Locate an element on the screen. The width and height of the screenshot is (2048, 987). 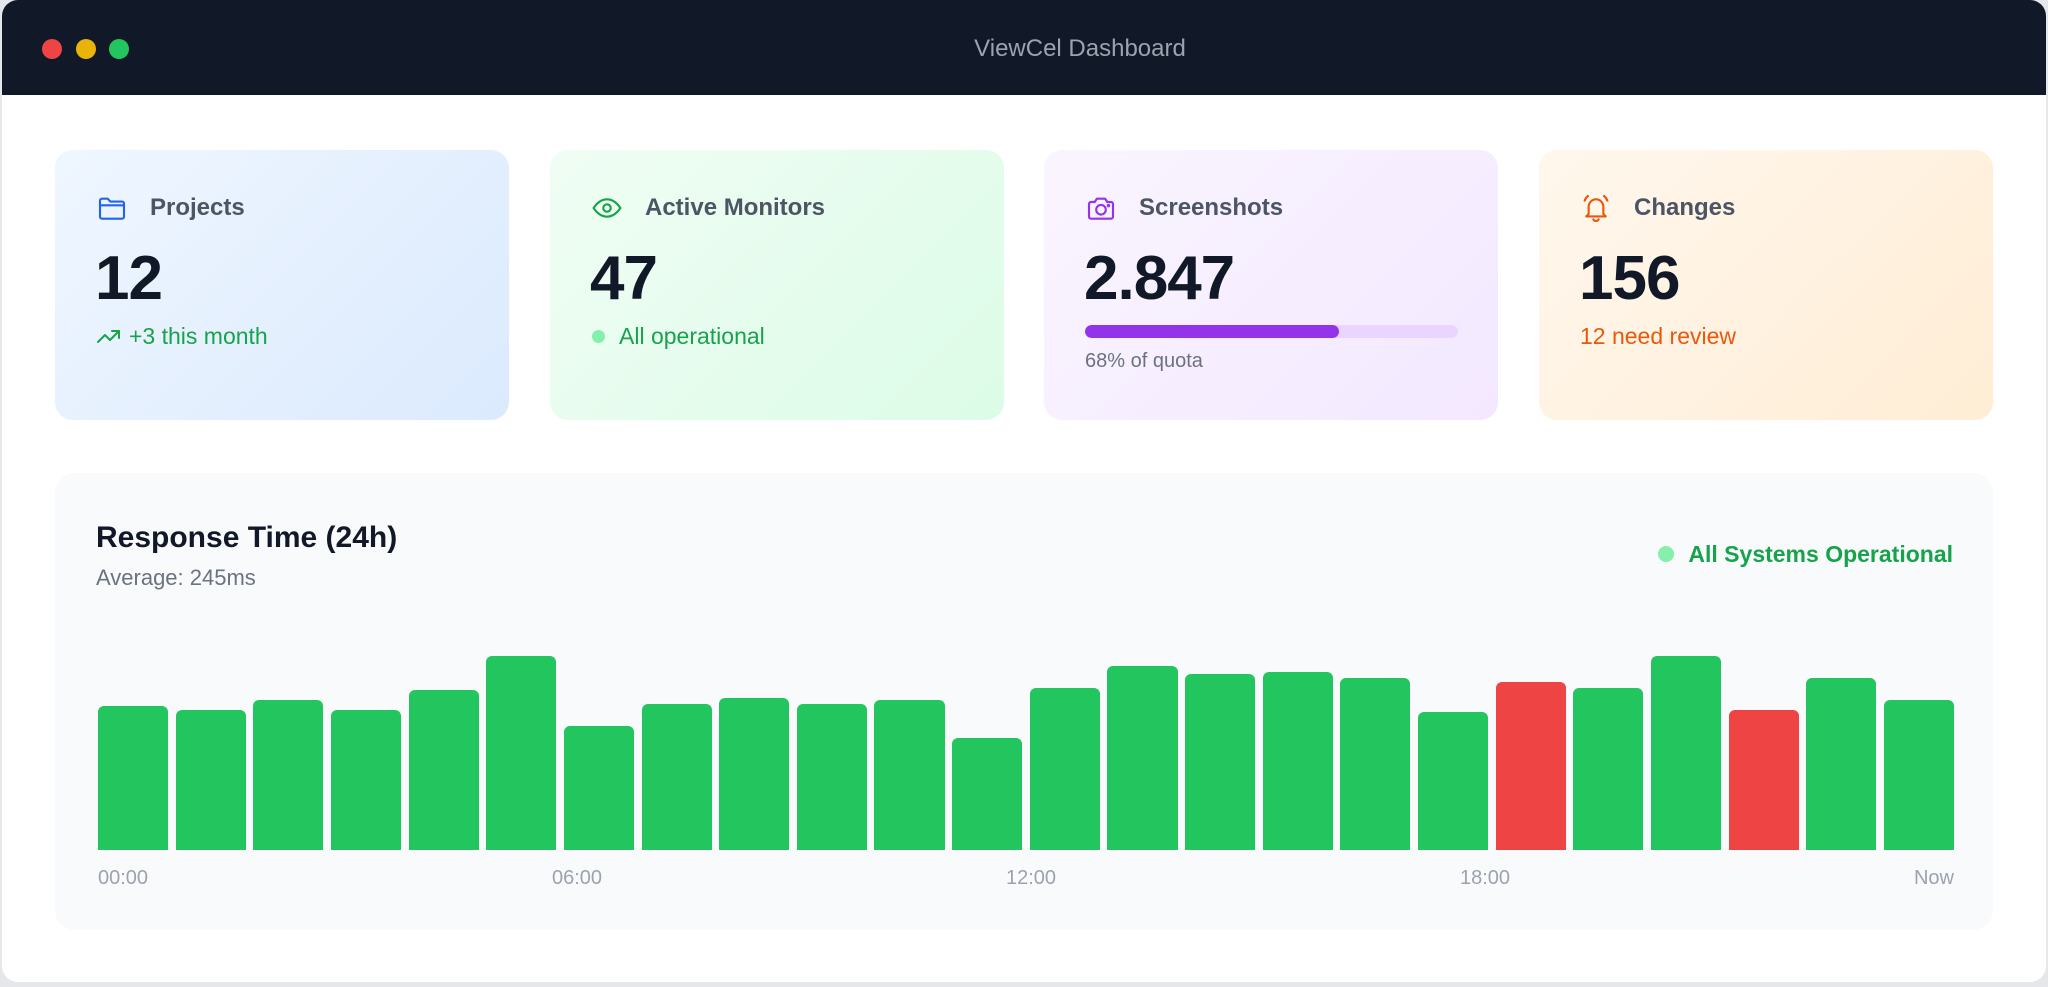
x-axis-labels: 00:00 06:00 12:00 18:00 Now is located at coordinates (1026, 878).